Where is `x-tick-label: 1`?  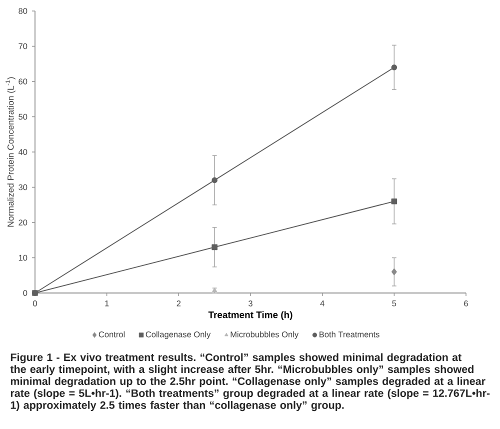 x-tick-label: 1 is located at coordinates (107, 303).